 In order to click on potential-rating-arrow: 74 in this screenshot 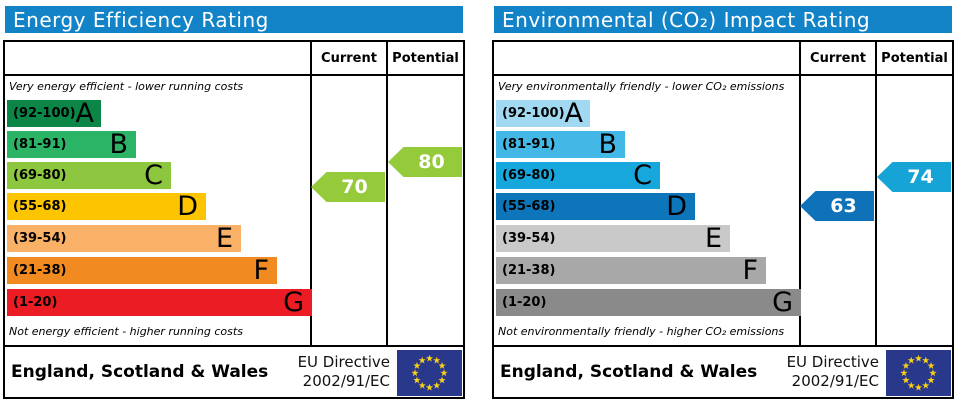, I will do `click(914, 177)`.